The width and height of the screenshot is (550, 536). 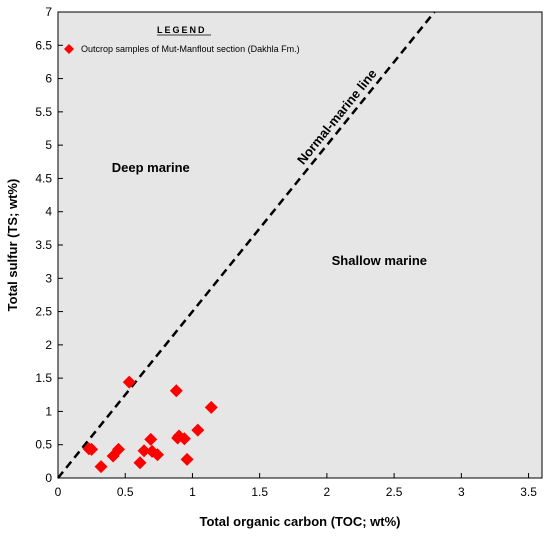 What do you see at coordinates (182, 30) in the screenshot?
I see `legend-title: LEGEND` at bounding box center [182, 30].